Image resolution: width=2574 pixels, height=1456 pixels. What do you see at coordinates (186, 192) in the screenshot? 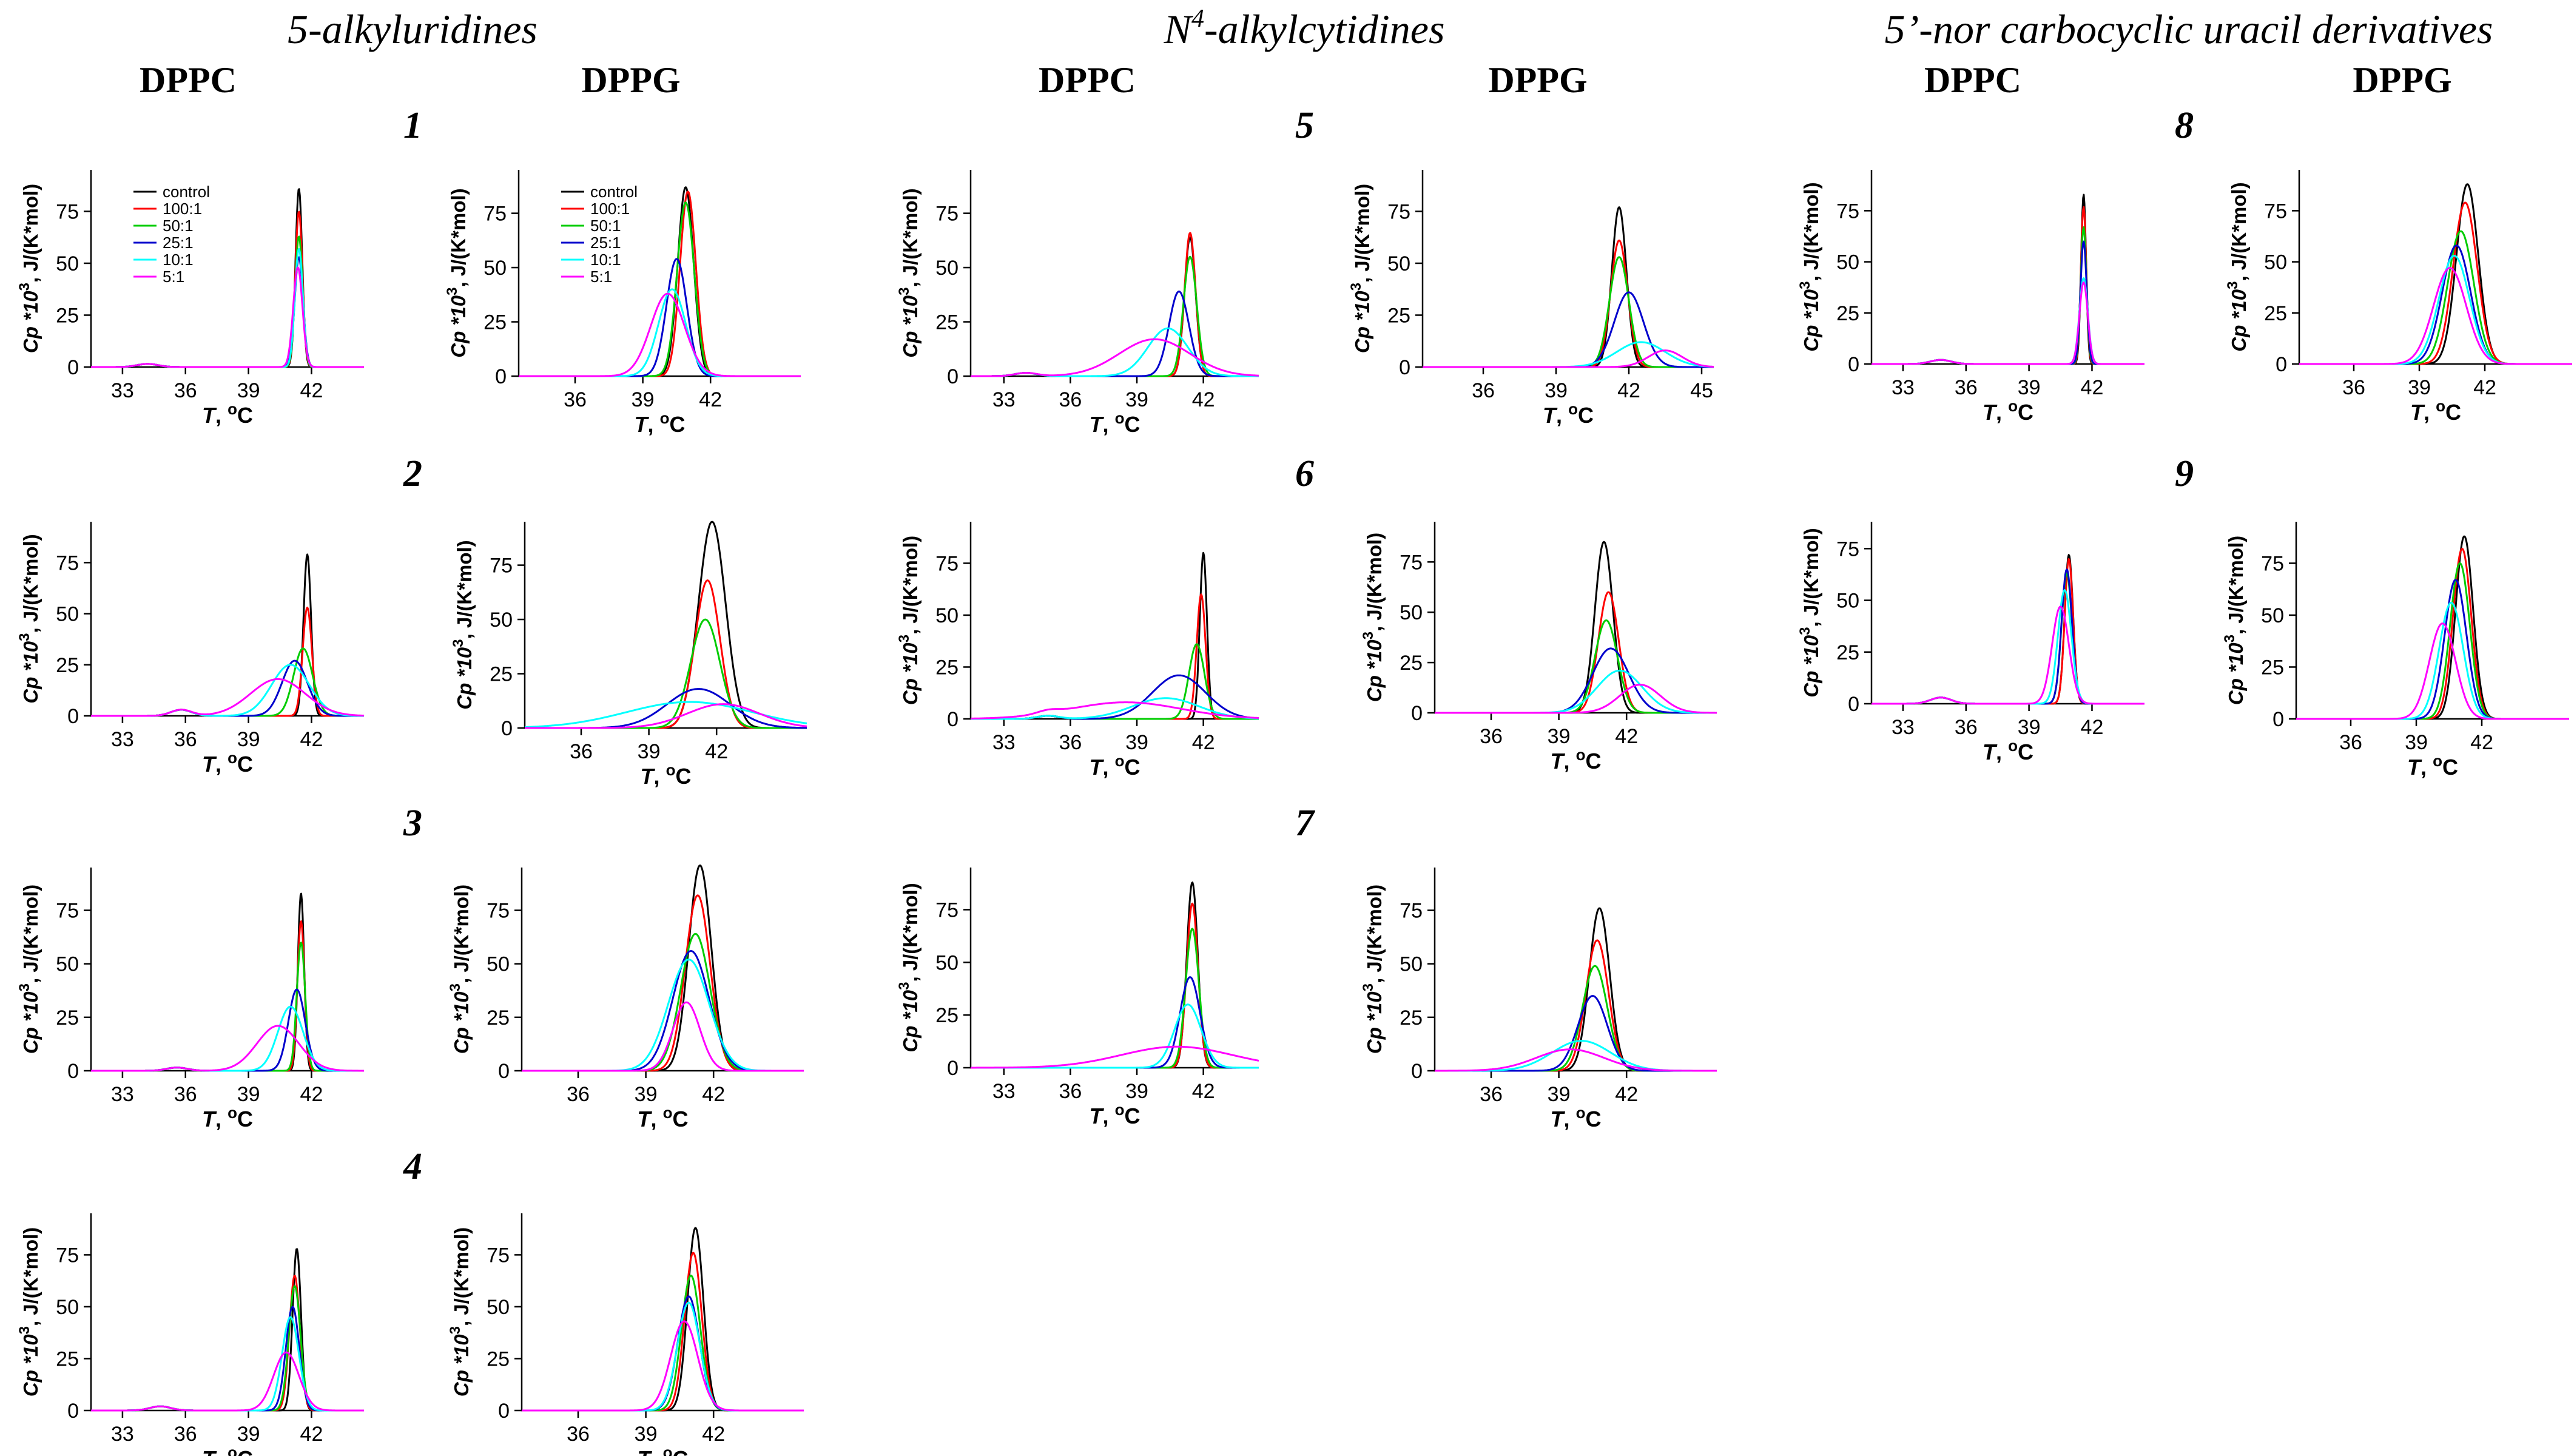
I see `legend-label: control` at bounding box center [186, 192].